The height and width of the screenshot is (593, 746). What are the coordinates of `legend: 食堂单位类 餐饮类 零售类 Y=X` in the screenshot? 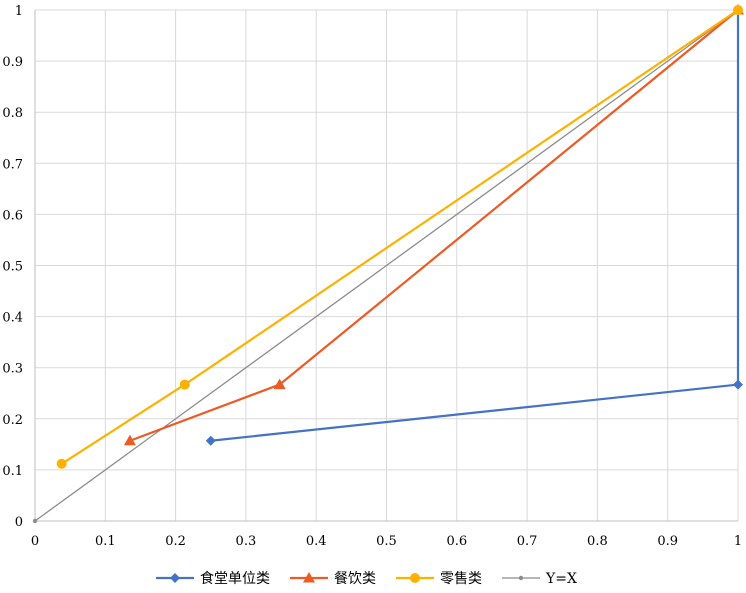 It's located at (366, 578).